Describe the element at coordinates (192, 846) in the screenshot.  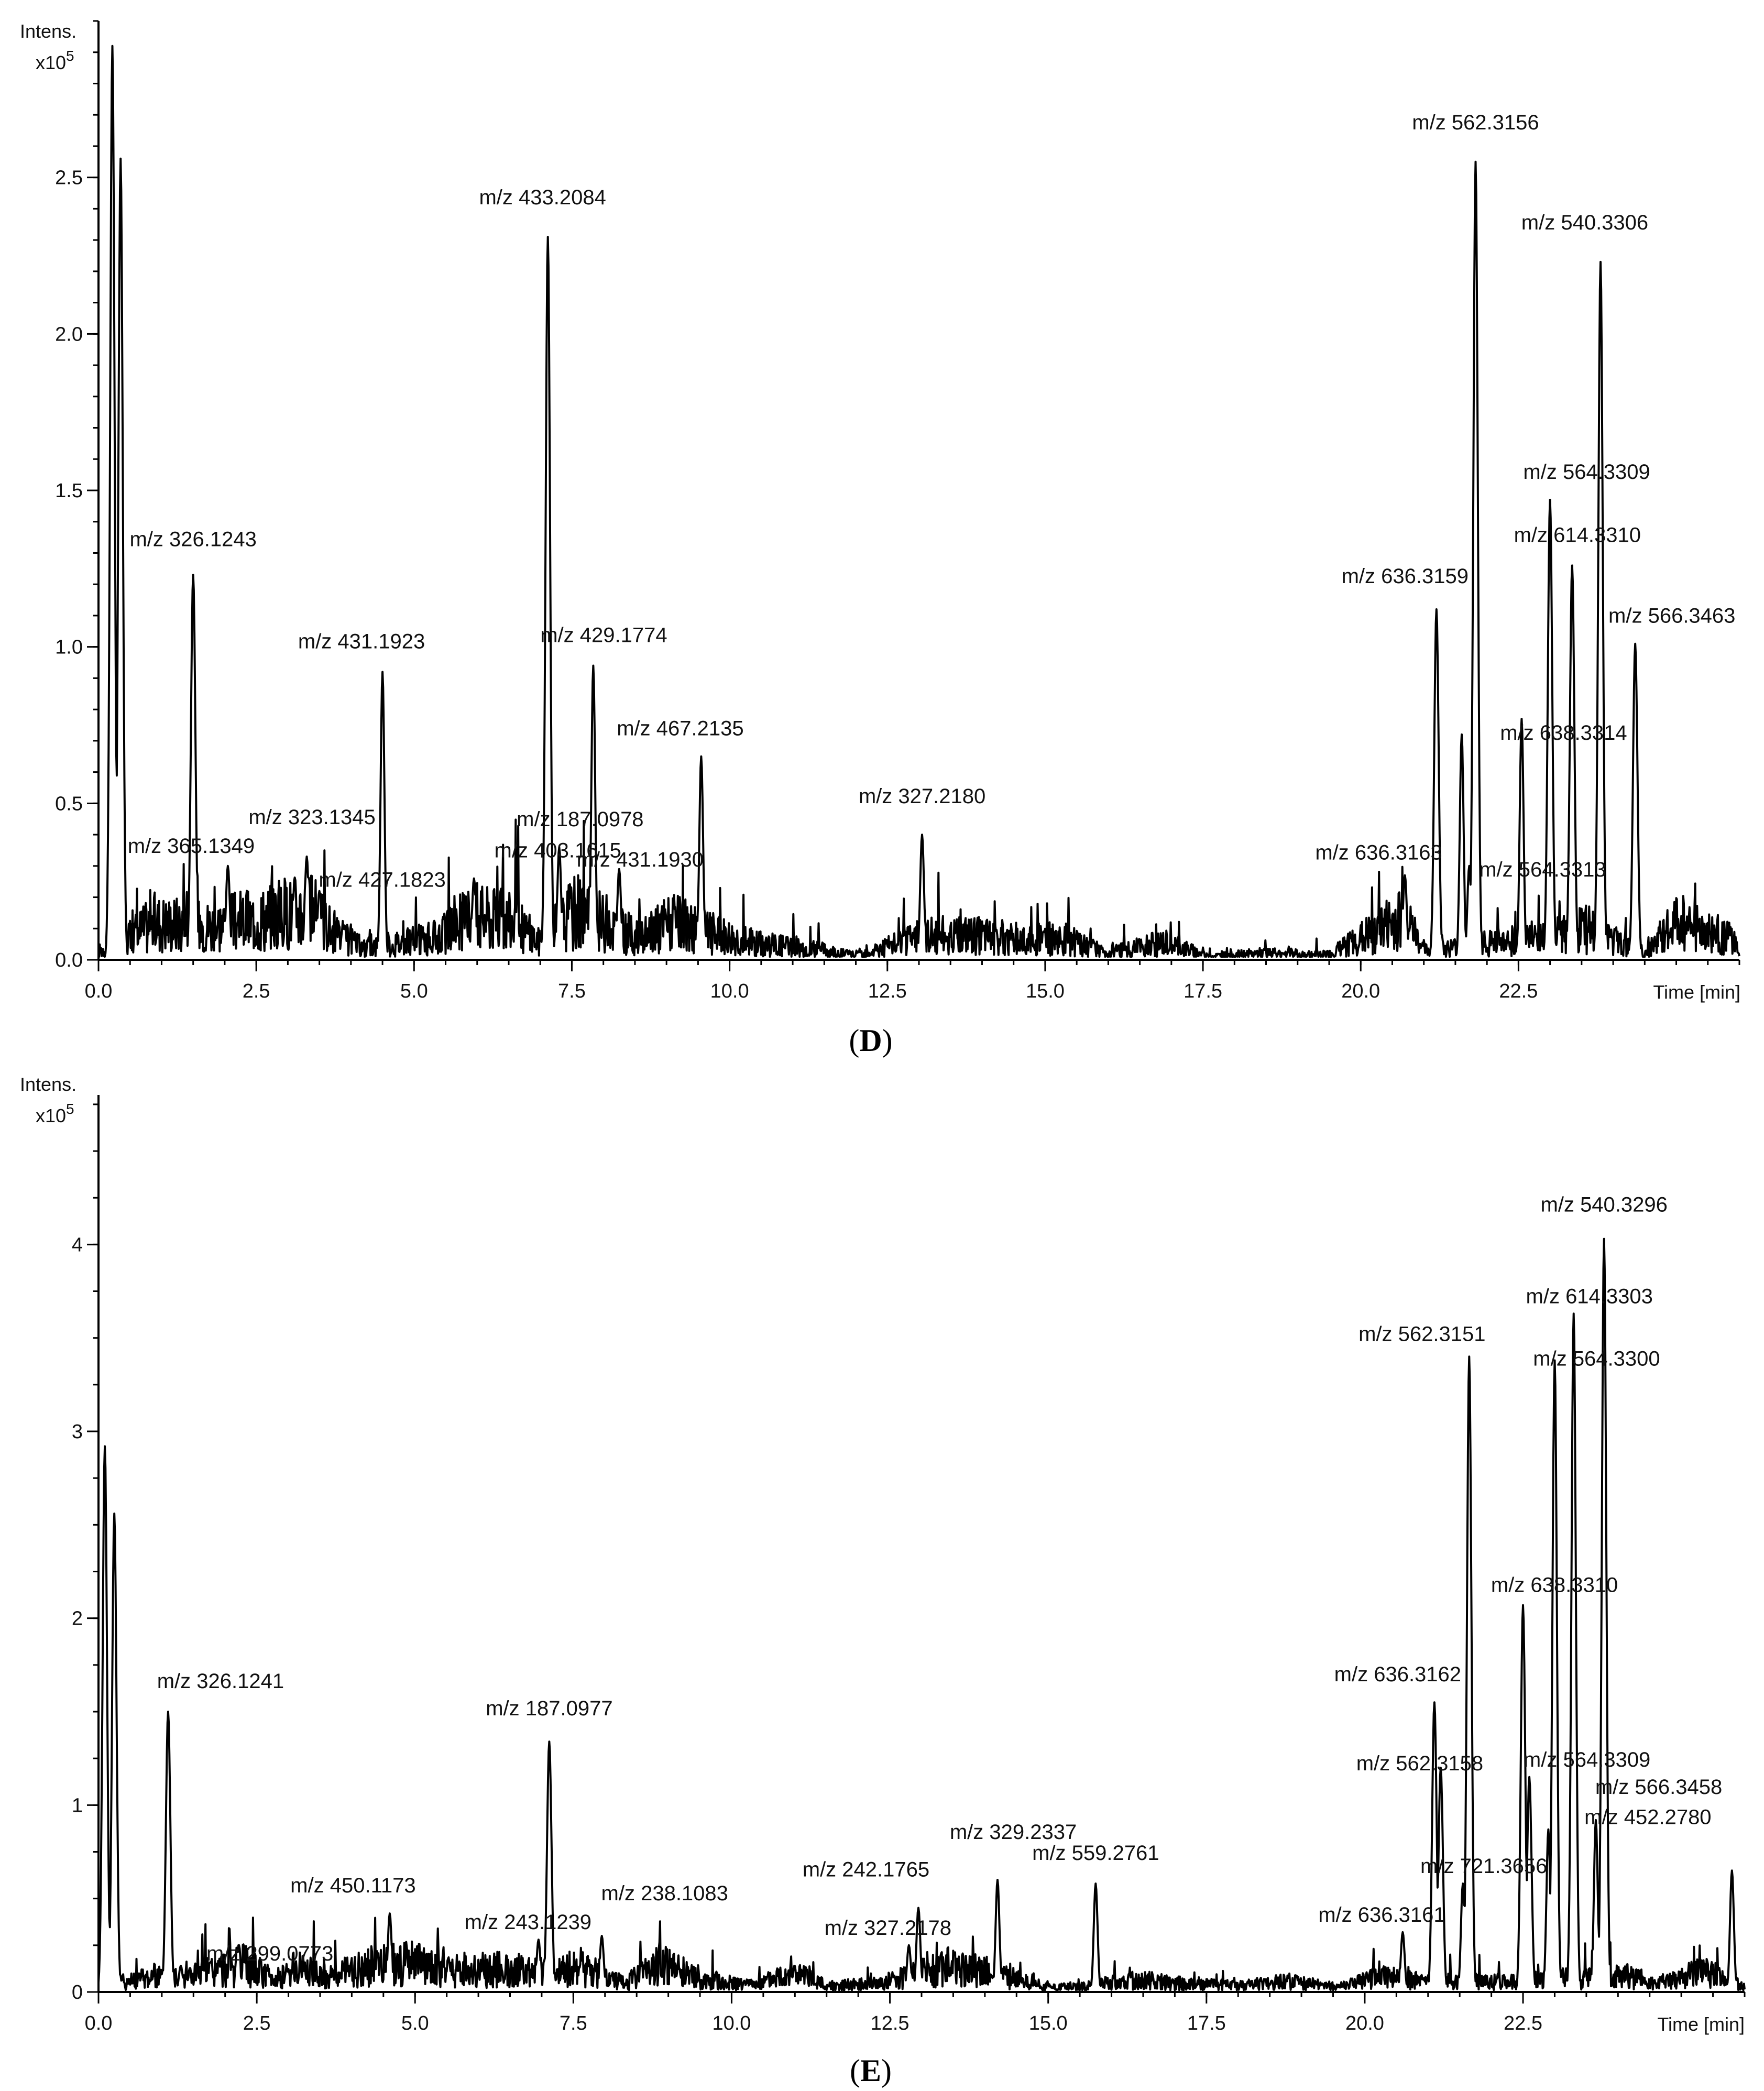
I see `peak-label: m/z 365.1349` at that location.